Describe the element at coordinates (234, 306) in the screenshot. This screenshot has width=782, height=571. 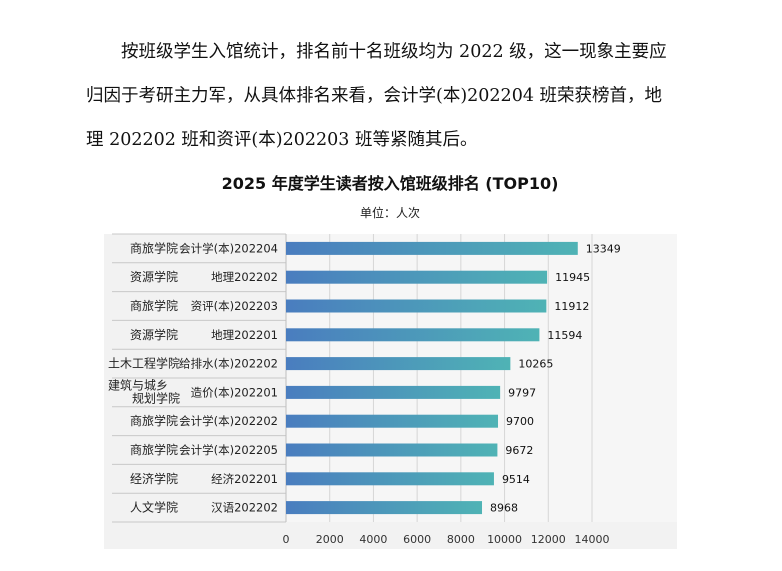
I see `class-label: 资评(本)202203` at that location.